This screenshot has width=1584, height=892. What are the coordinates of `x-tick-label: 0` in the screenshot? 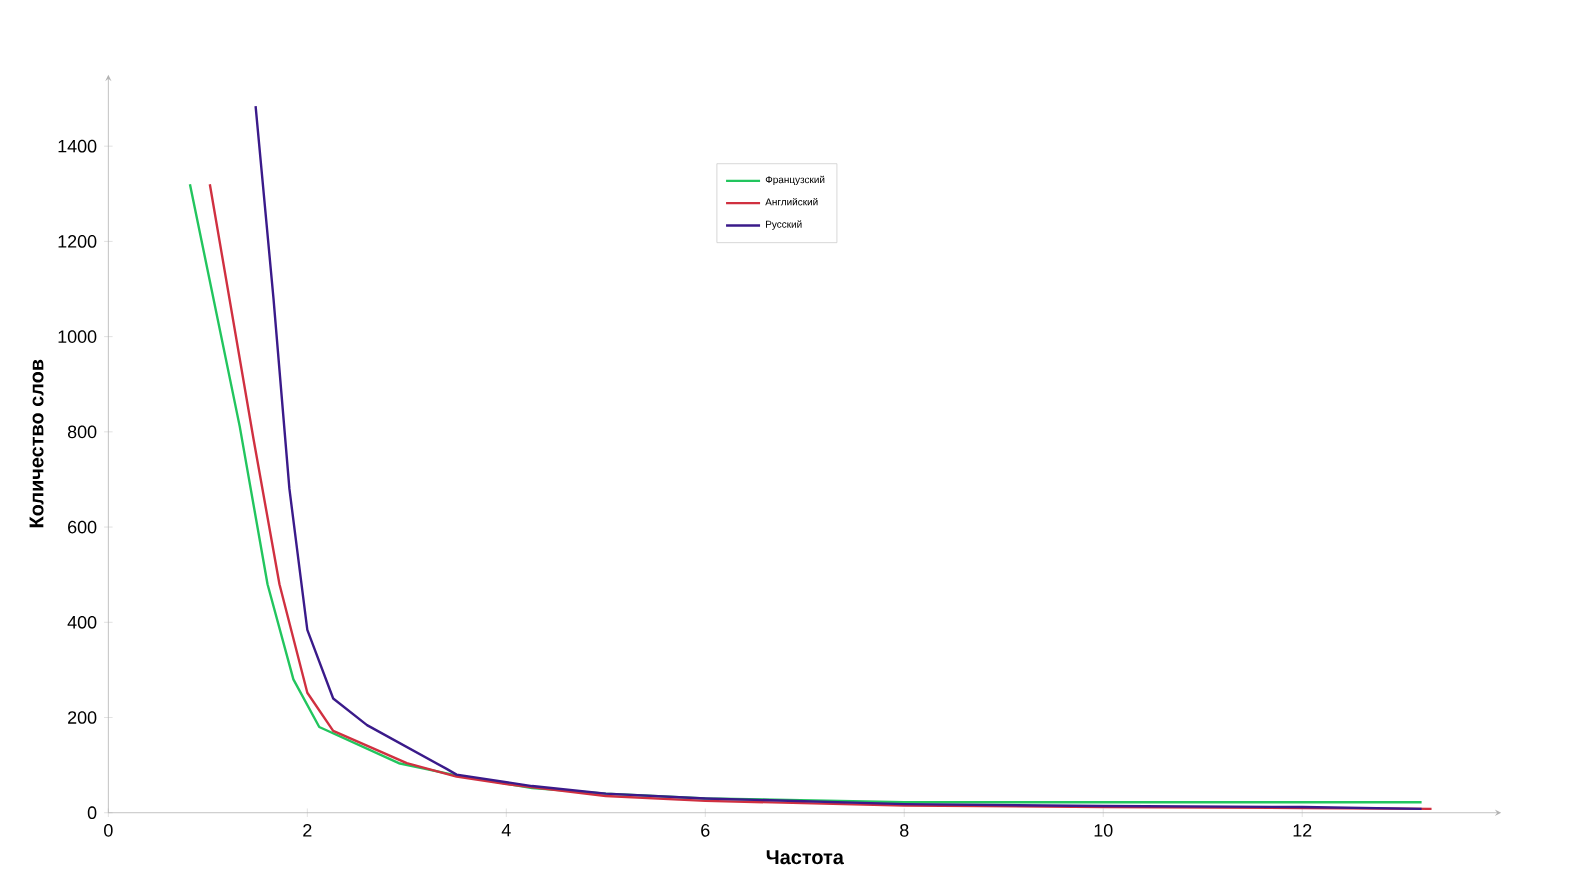 It's located at (108, 830).